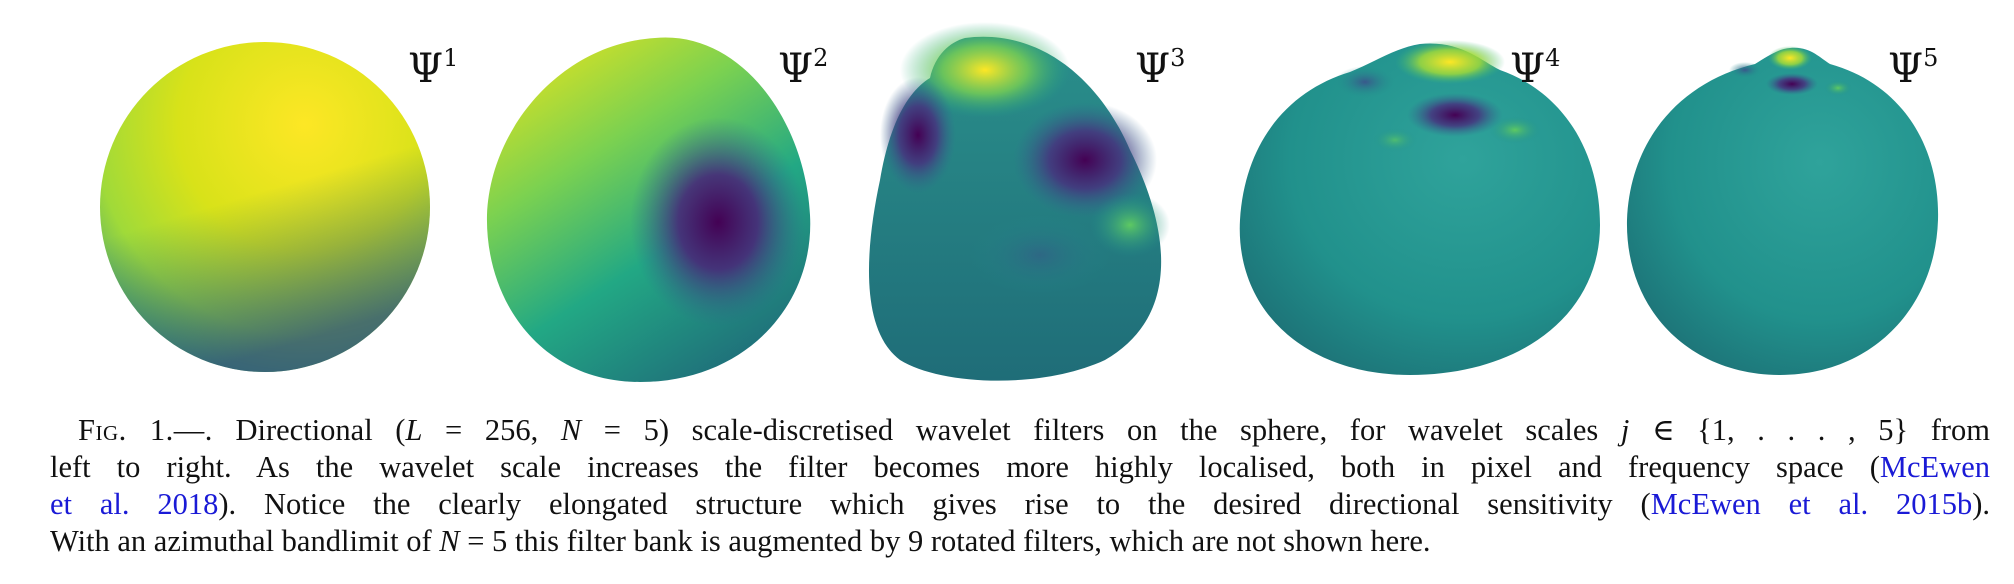 The height and width of the screenshot is (584, 2014). I want to click on panel-label-psi-1: Ψ1, so click(433, 68).